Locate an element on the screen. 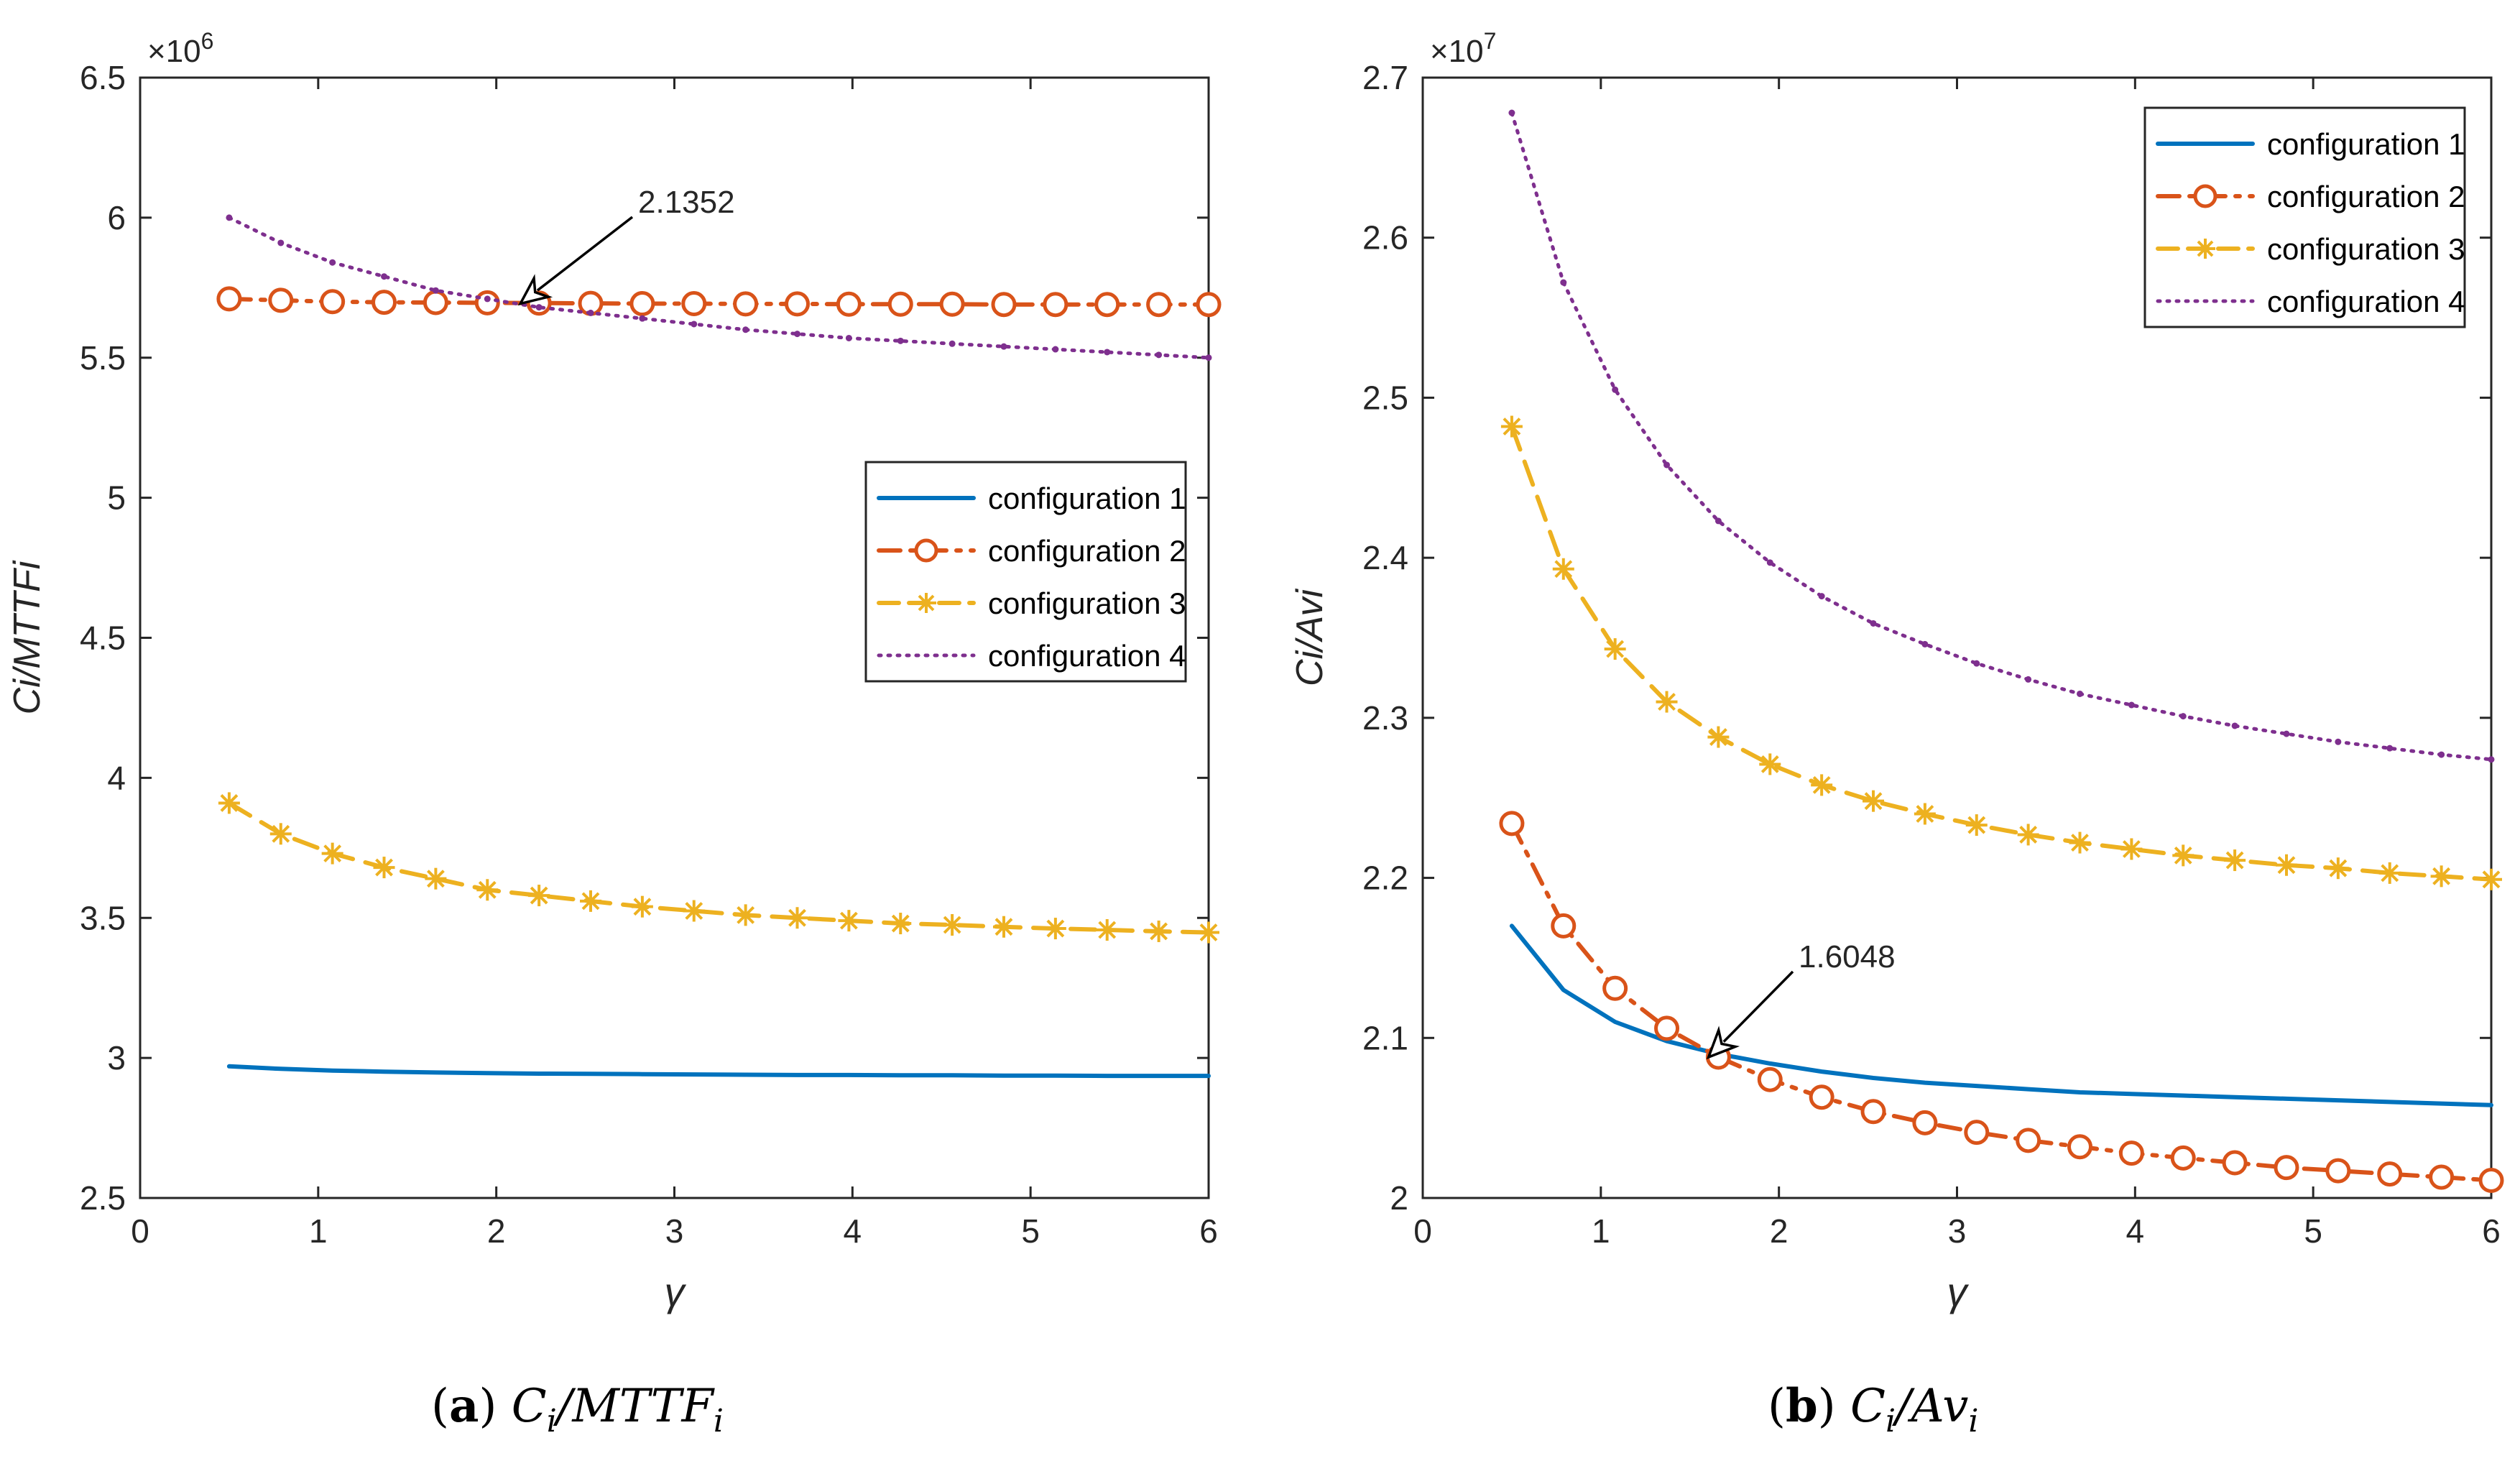 This screenshot has width=2520, height=1461. panel-caption: (a) Ci/MTTFi is located at coordinates (577, 1409).